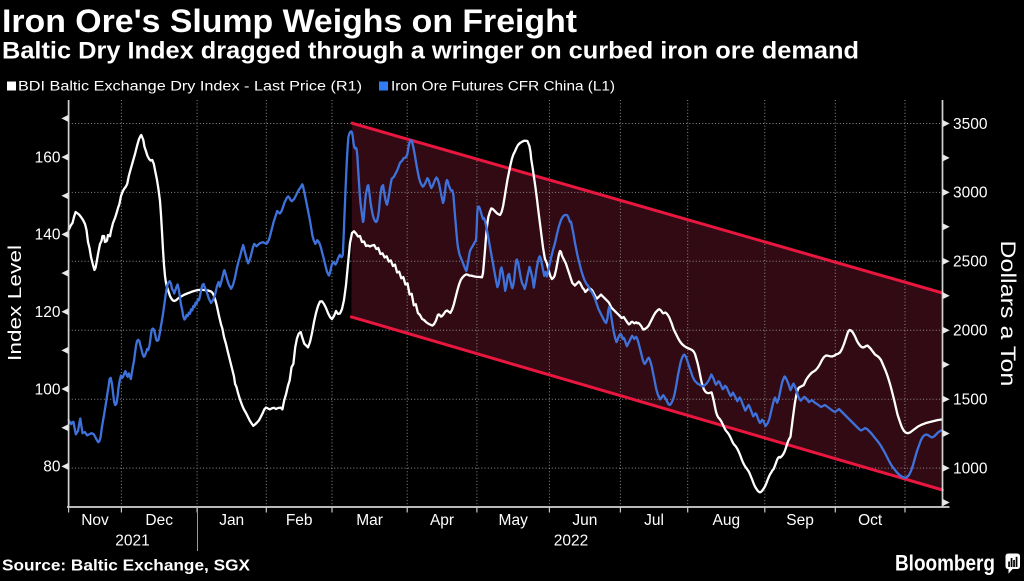 This screenshot has width=1024, height=581. Describe the element at coordinates (95, 520) in the screenshot. I see `svg-text: Nov` at that location.